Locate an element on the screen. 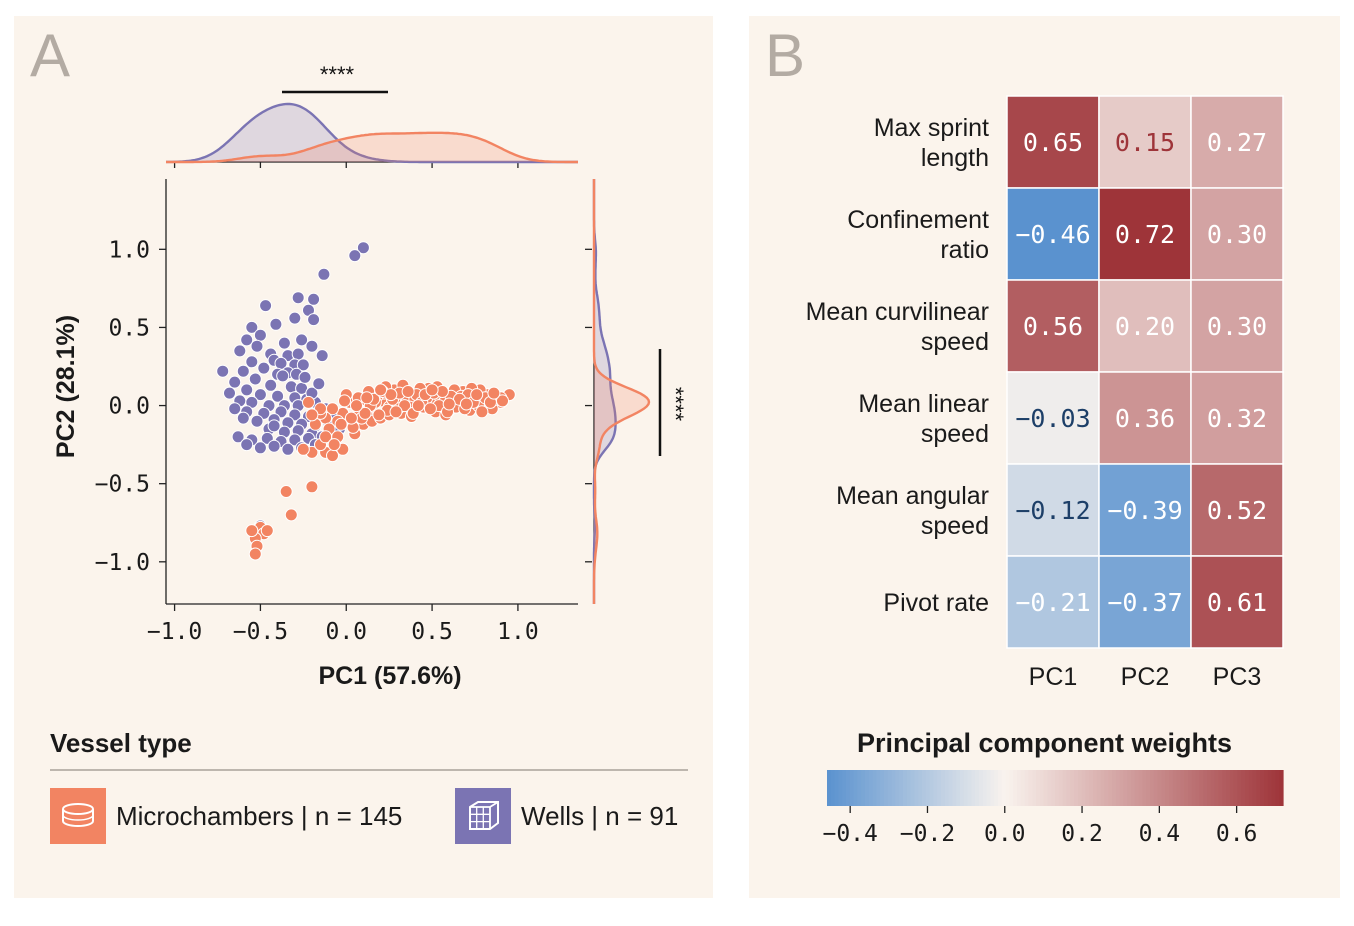  x-tick-label: −0.5 is located at coordinates (260, 632).